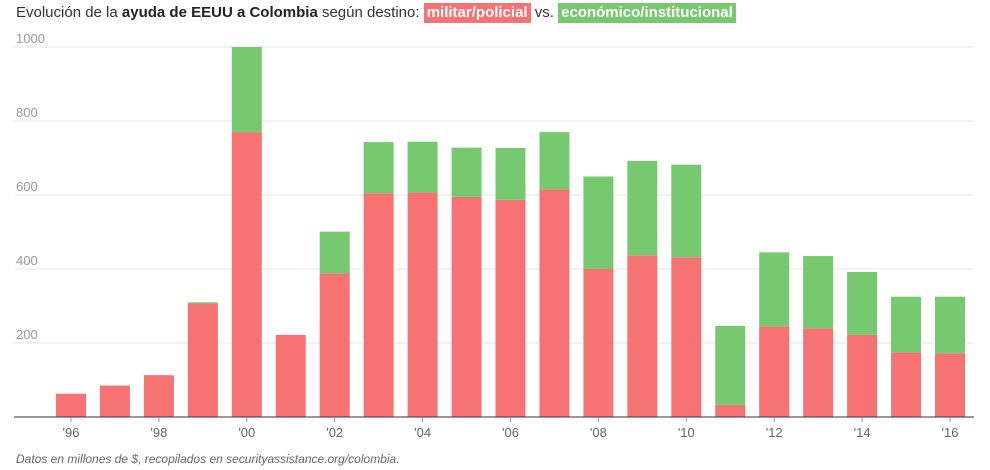  What do you see at coordinates (598, 432) in the screenshot?
I see `x-tick-label: '08` at bounding box center [598, 432].